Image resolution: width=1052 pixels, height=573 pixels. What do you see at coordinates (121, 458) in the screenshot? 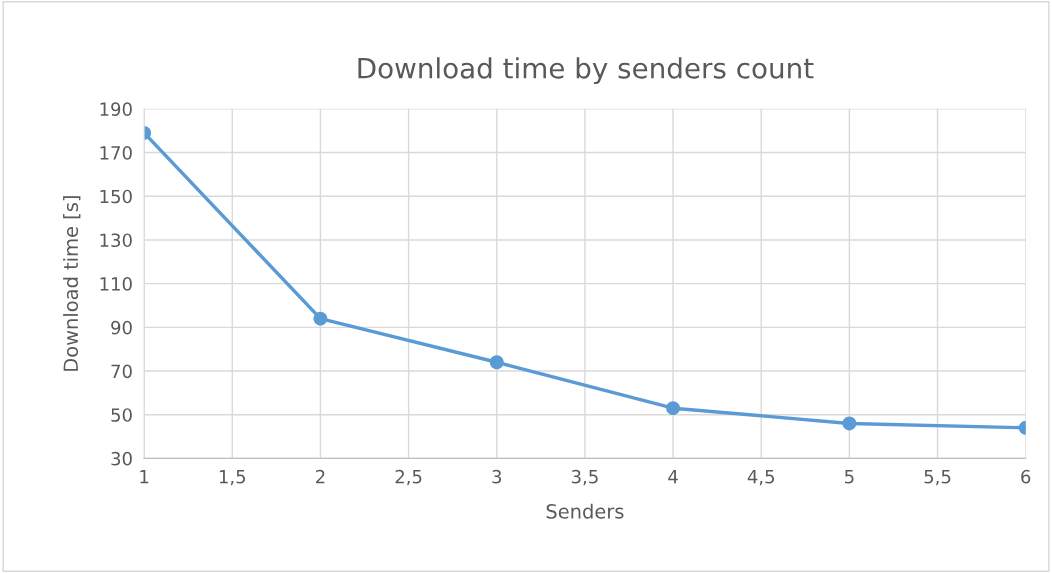
I see `y-tick-label: 30` at bounding box center [121, 458].